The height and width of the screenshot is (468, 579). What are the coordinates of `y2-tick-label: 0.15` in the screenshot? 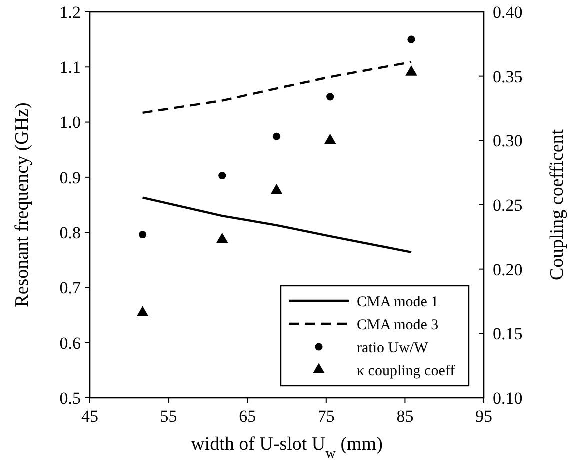 It's located at (508, 334).